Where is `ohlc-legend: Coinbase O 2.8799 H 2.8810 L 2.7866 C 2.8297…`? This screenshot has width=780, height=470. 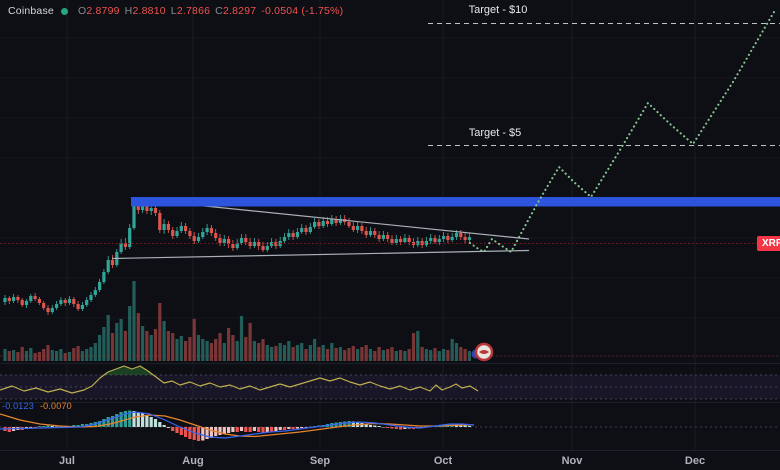 ohlc-legend: Coinbase O 2.8799 H 2.8810 L 2.7866 C 2.8297… is located at coordinates (175, 11).